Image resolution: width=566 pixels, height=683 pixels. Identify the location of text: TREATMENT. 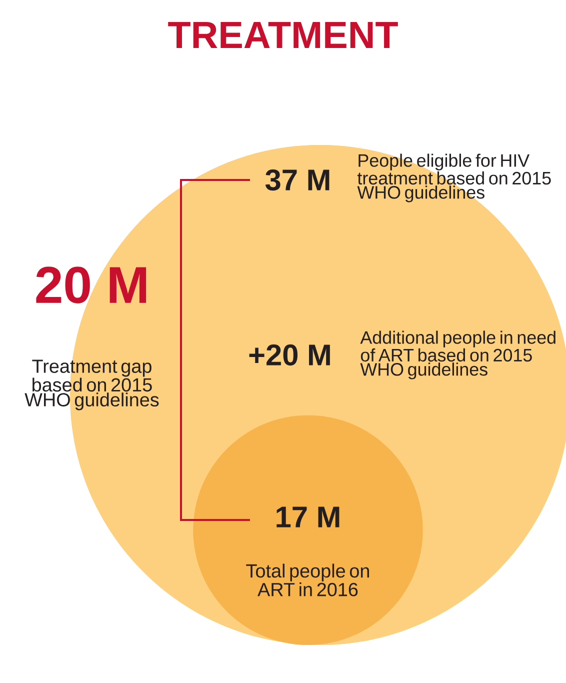
(283, 35).